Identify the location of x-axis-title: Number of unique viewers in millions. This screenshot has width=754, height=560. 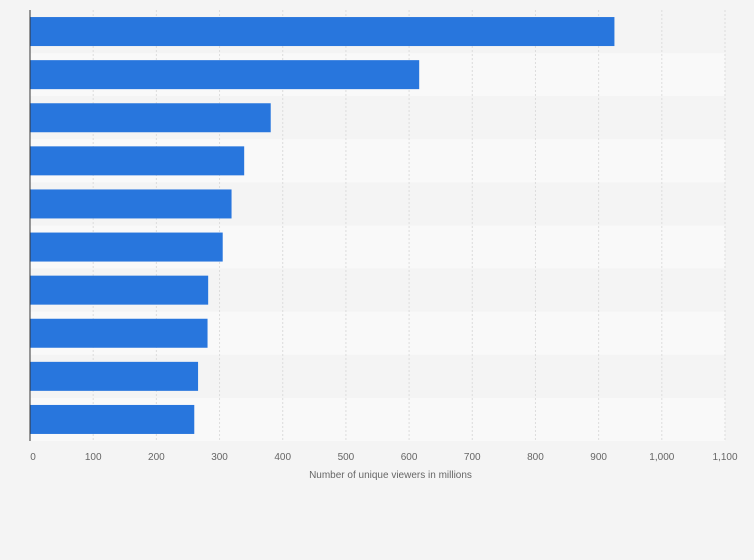
(390, 475).